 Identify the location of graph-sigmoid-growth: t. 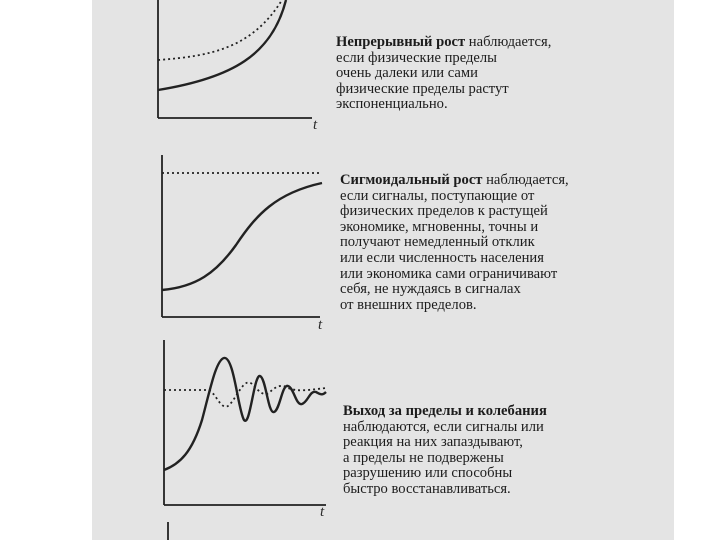
(256, 244).